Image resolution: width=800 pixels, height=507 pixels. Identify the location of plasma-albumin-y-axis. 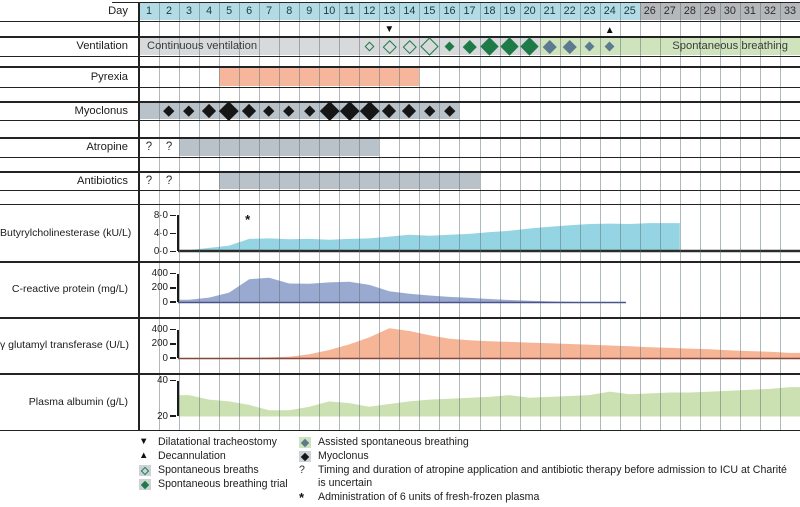
(178, 398).